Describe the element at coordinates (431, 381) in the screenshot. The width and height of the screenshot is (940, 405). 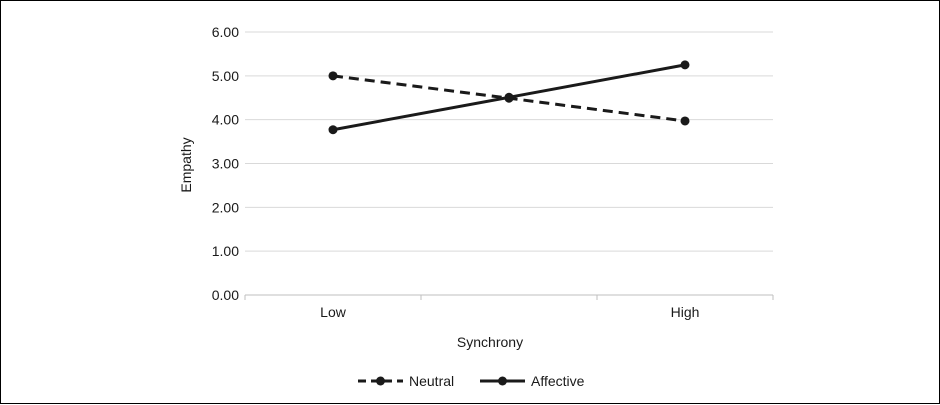
I see `legend-label: Neutral` at that location.